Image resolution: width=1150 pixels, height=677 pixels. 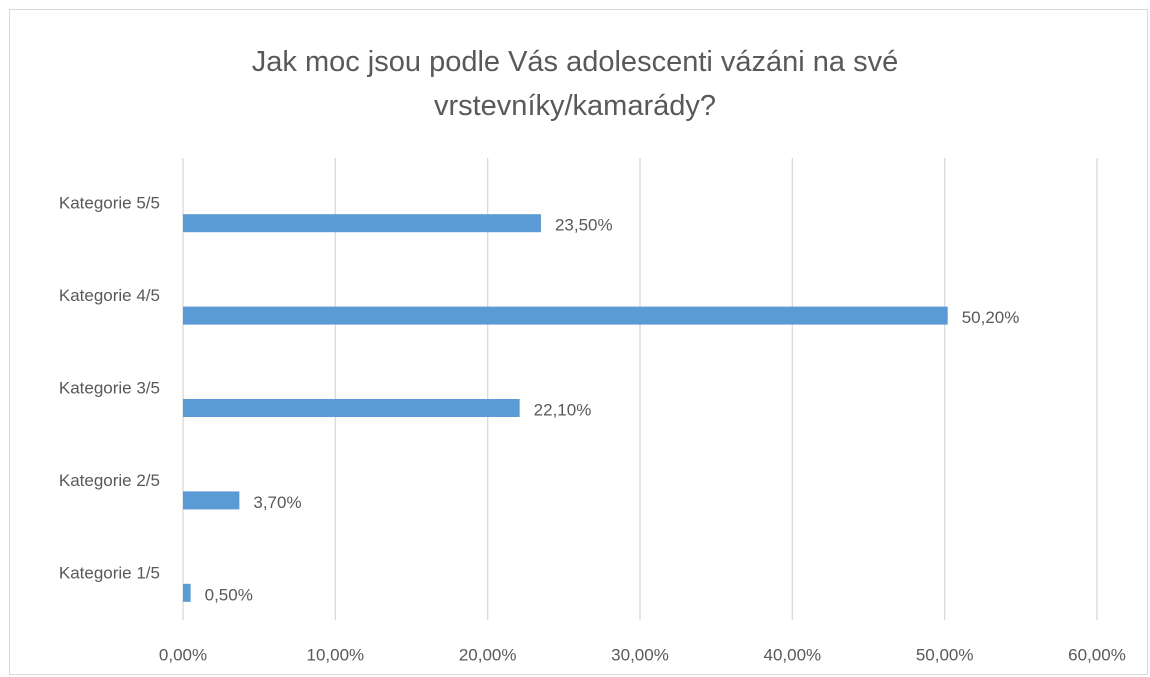 I want to click on value-label: 0,50%, so click(x=229, y=594).